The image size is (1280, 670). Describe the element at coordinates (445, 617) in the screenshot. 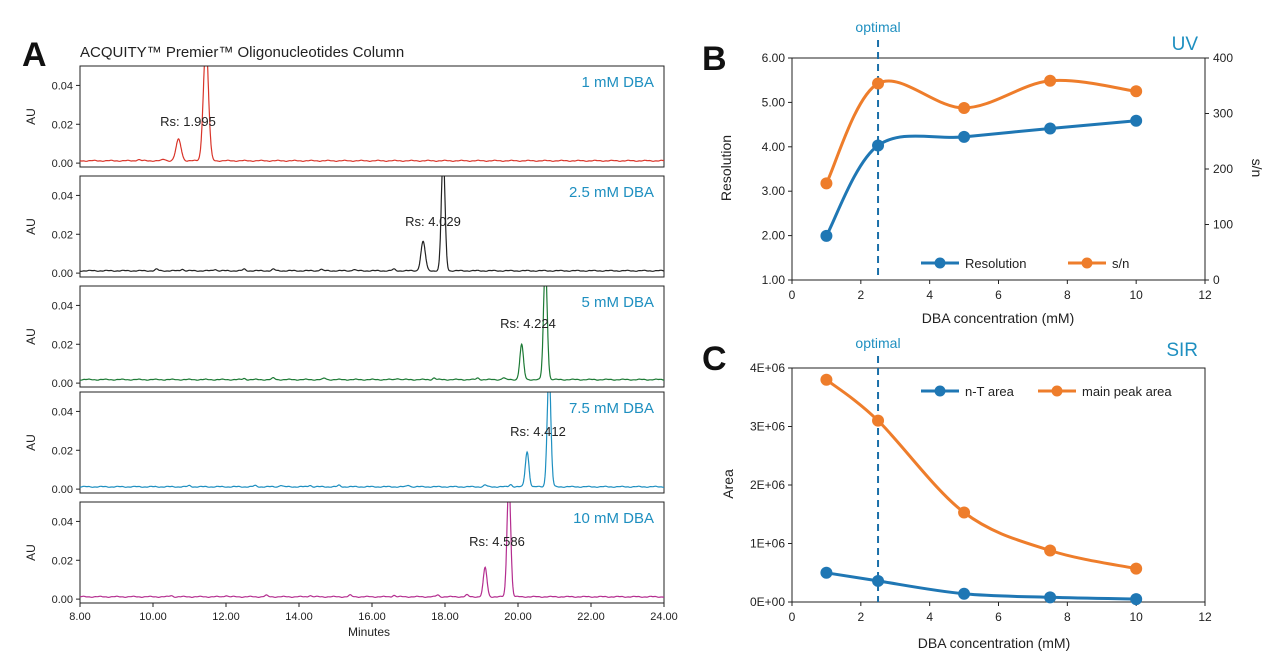

I see `x-tick-label: 18.00` at that location.